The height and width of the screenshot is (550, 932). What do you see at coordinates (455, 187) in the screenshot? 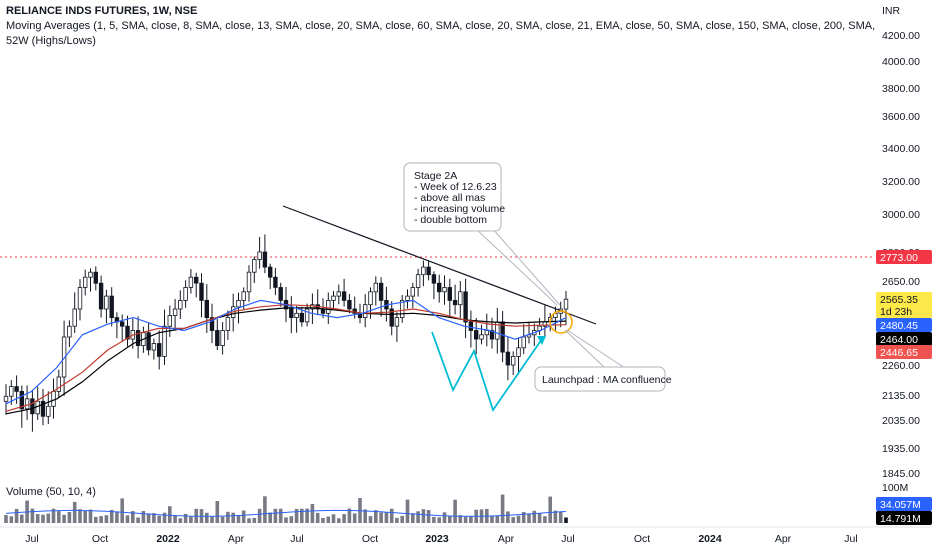
I see `stage-line-2: - Week of 12.6.23` at bounding box center [455, 187].